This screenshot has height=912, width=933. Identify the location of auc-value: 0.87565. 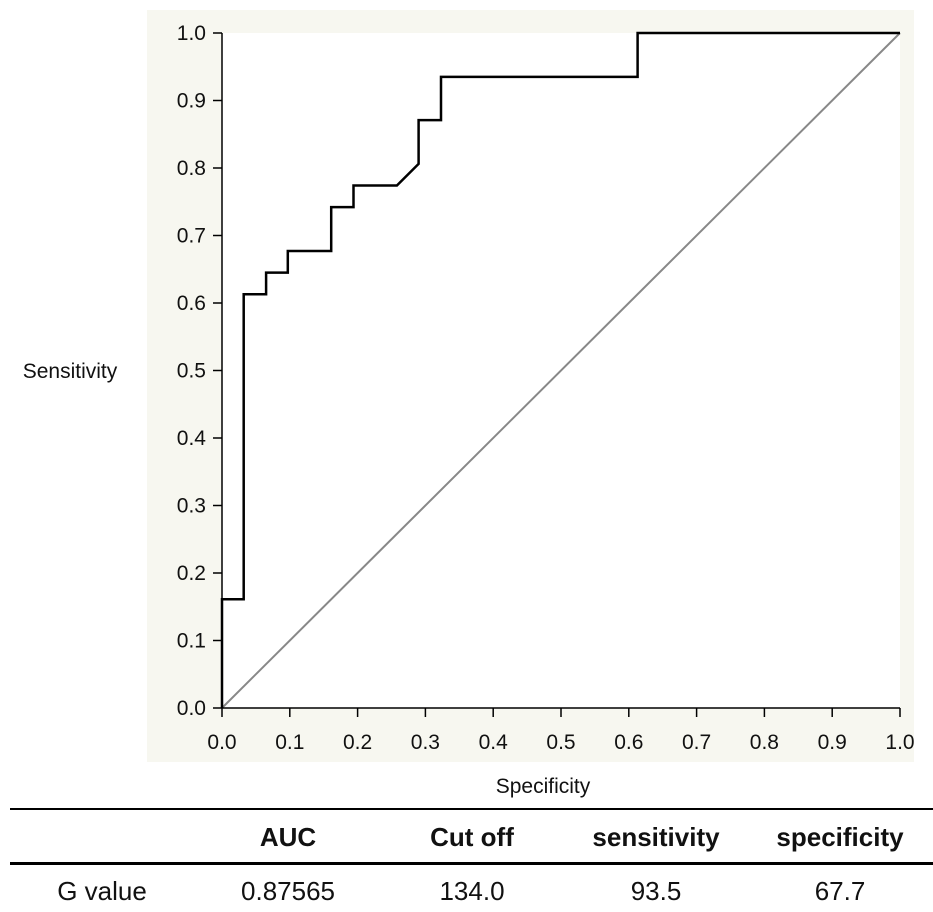
(288, 891).